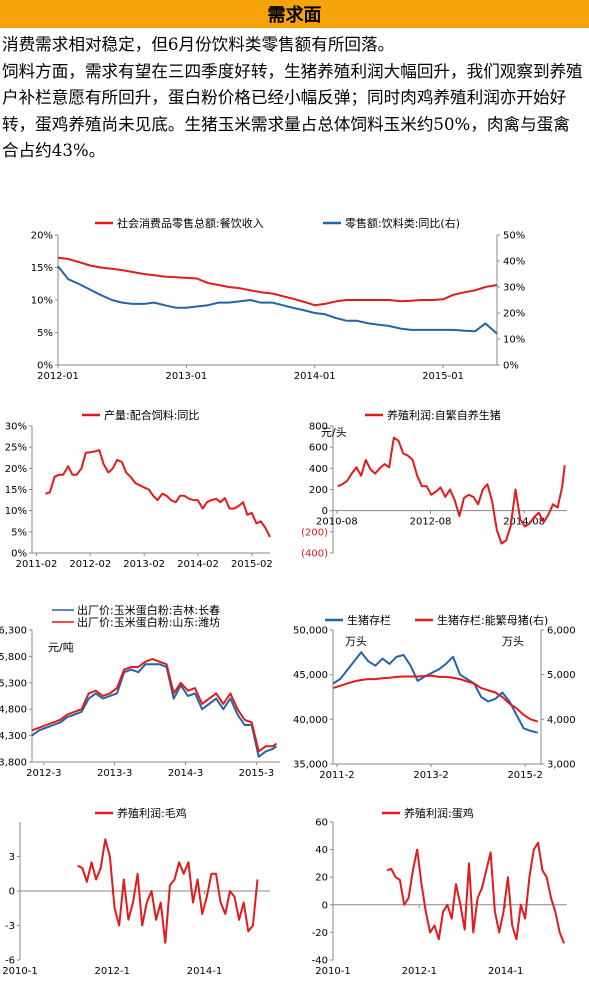 The image size is (589, 993). What do you see at coordinates (318, 448) in the screenshot?
I see `y-tick-label: 600` at bounding box center [318, 448].